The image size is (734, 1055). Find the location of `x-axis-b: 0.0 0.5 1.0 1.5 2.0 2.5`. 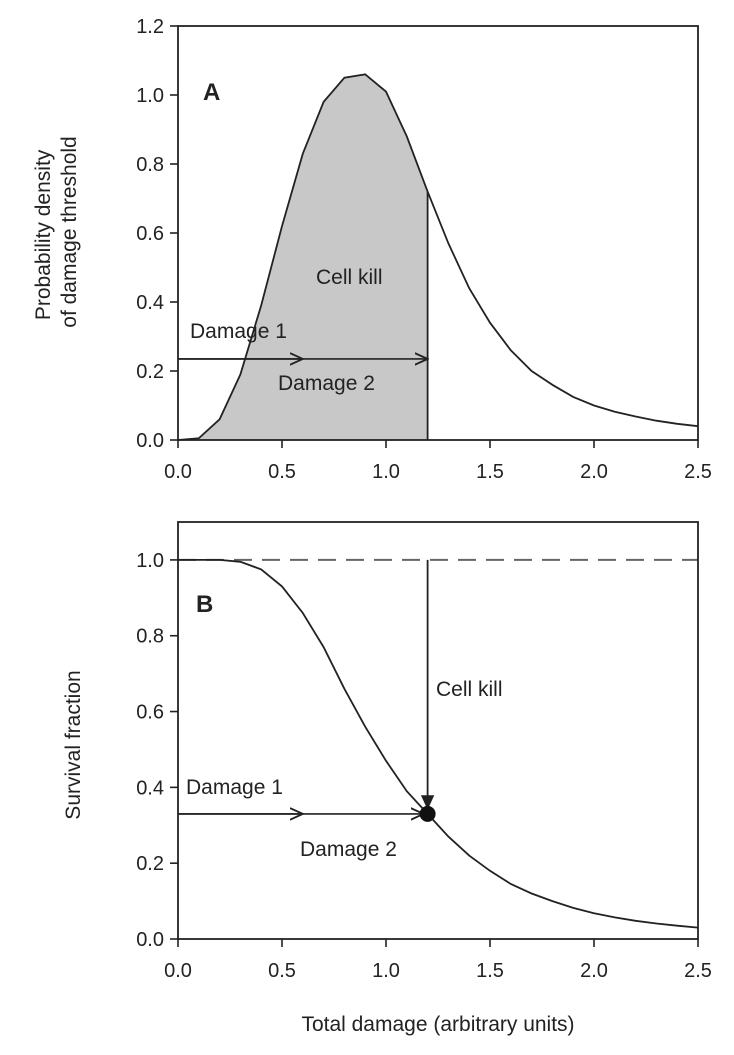

x-axis-b: 0.0 0.5 1.0 1.5 2.0 2.5 is located at coordinates (438, 960).